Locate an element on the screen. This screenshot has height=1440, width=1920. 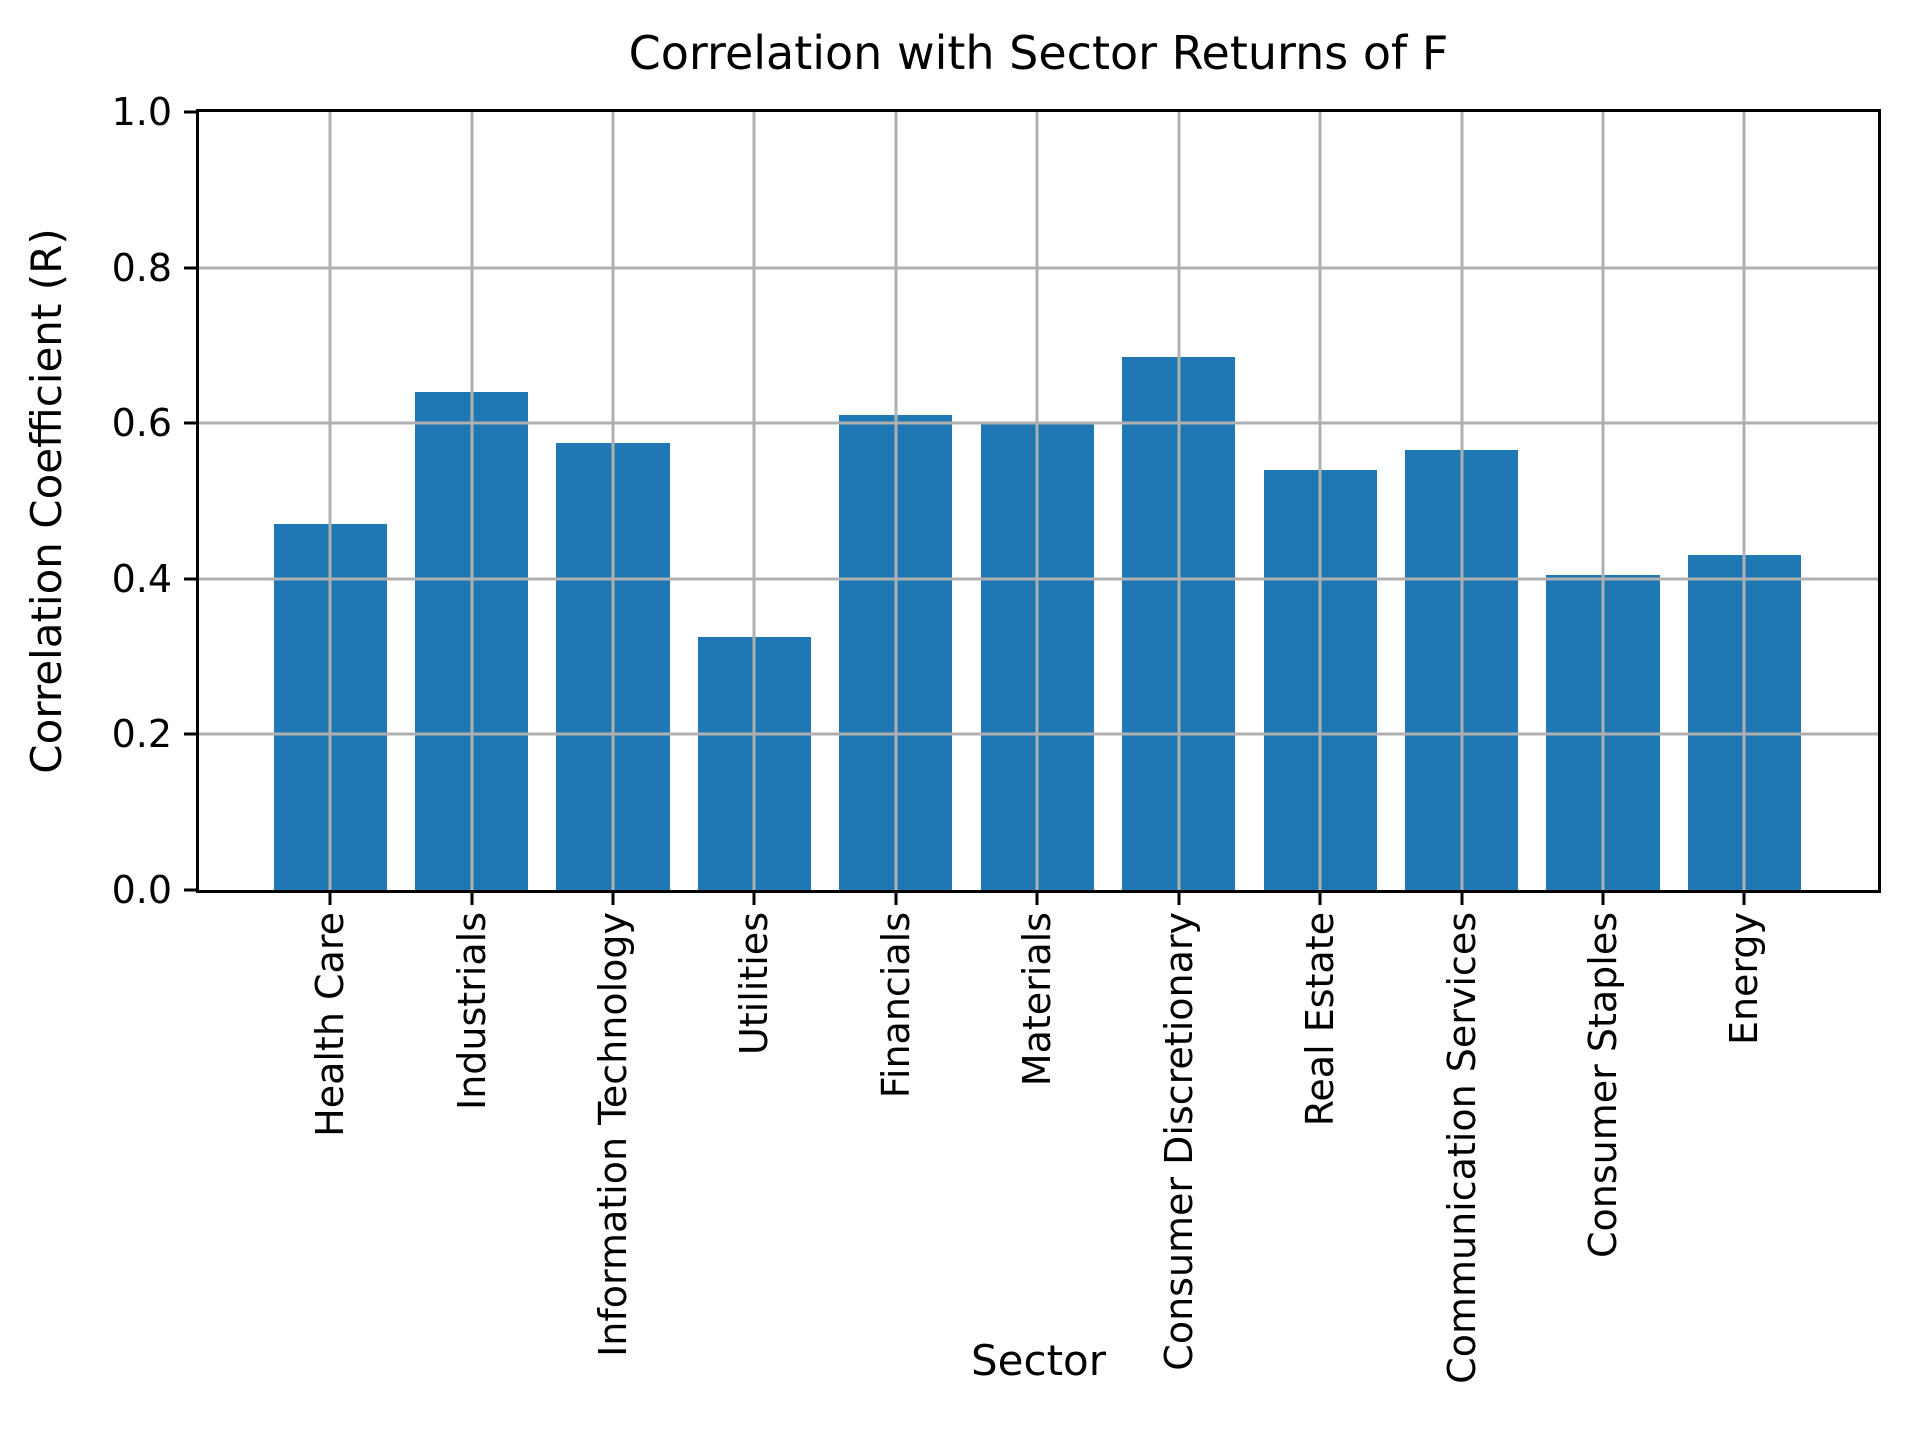
xtick-label-box-consumer-staples: Consumer Staples is located at coordinates (1603, 1085).